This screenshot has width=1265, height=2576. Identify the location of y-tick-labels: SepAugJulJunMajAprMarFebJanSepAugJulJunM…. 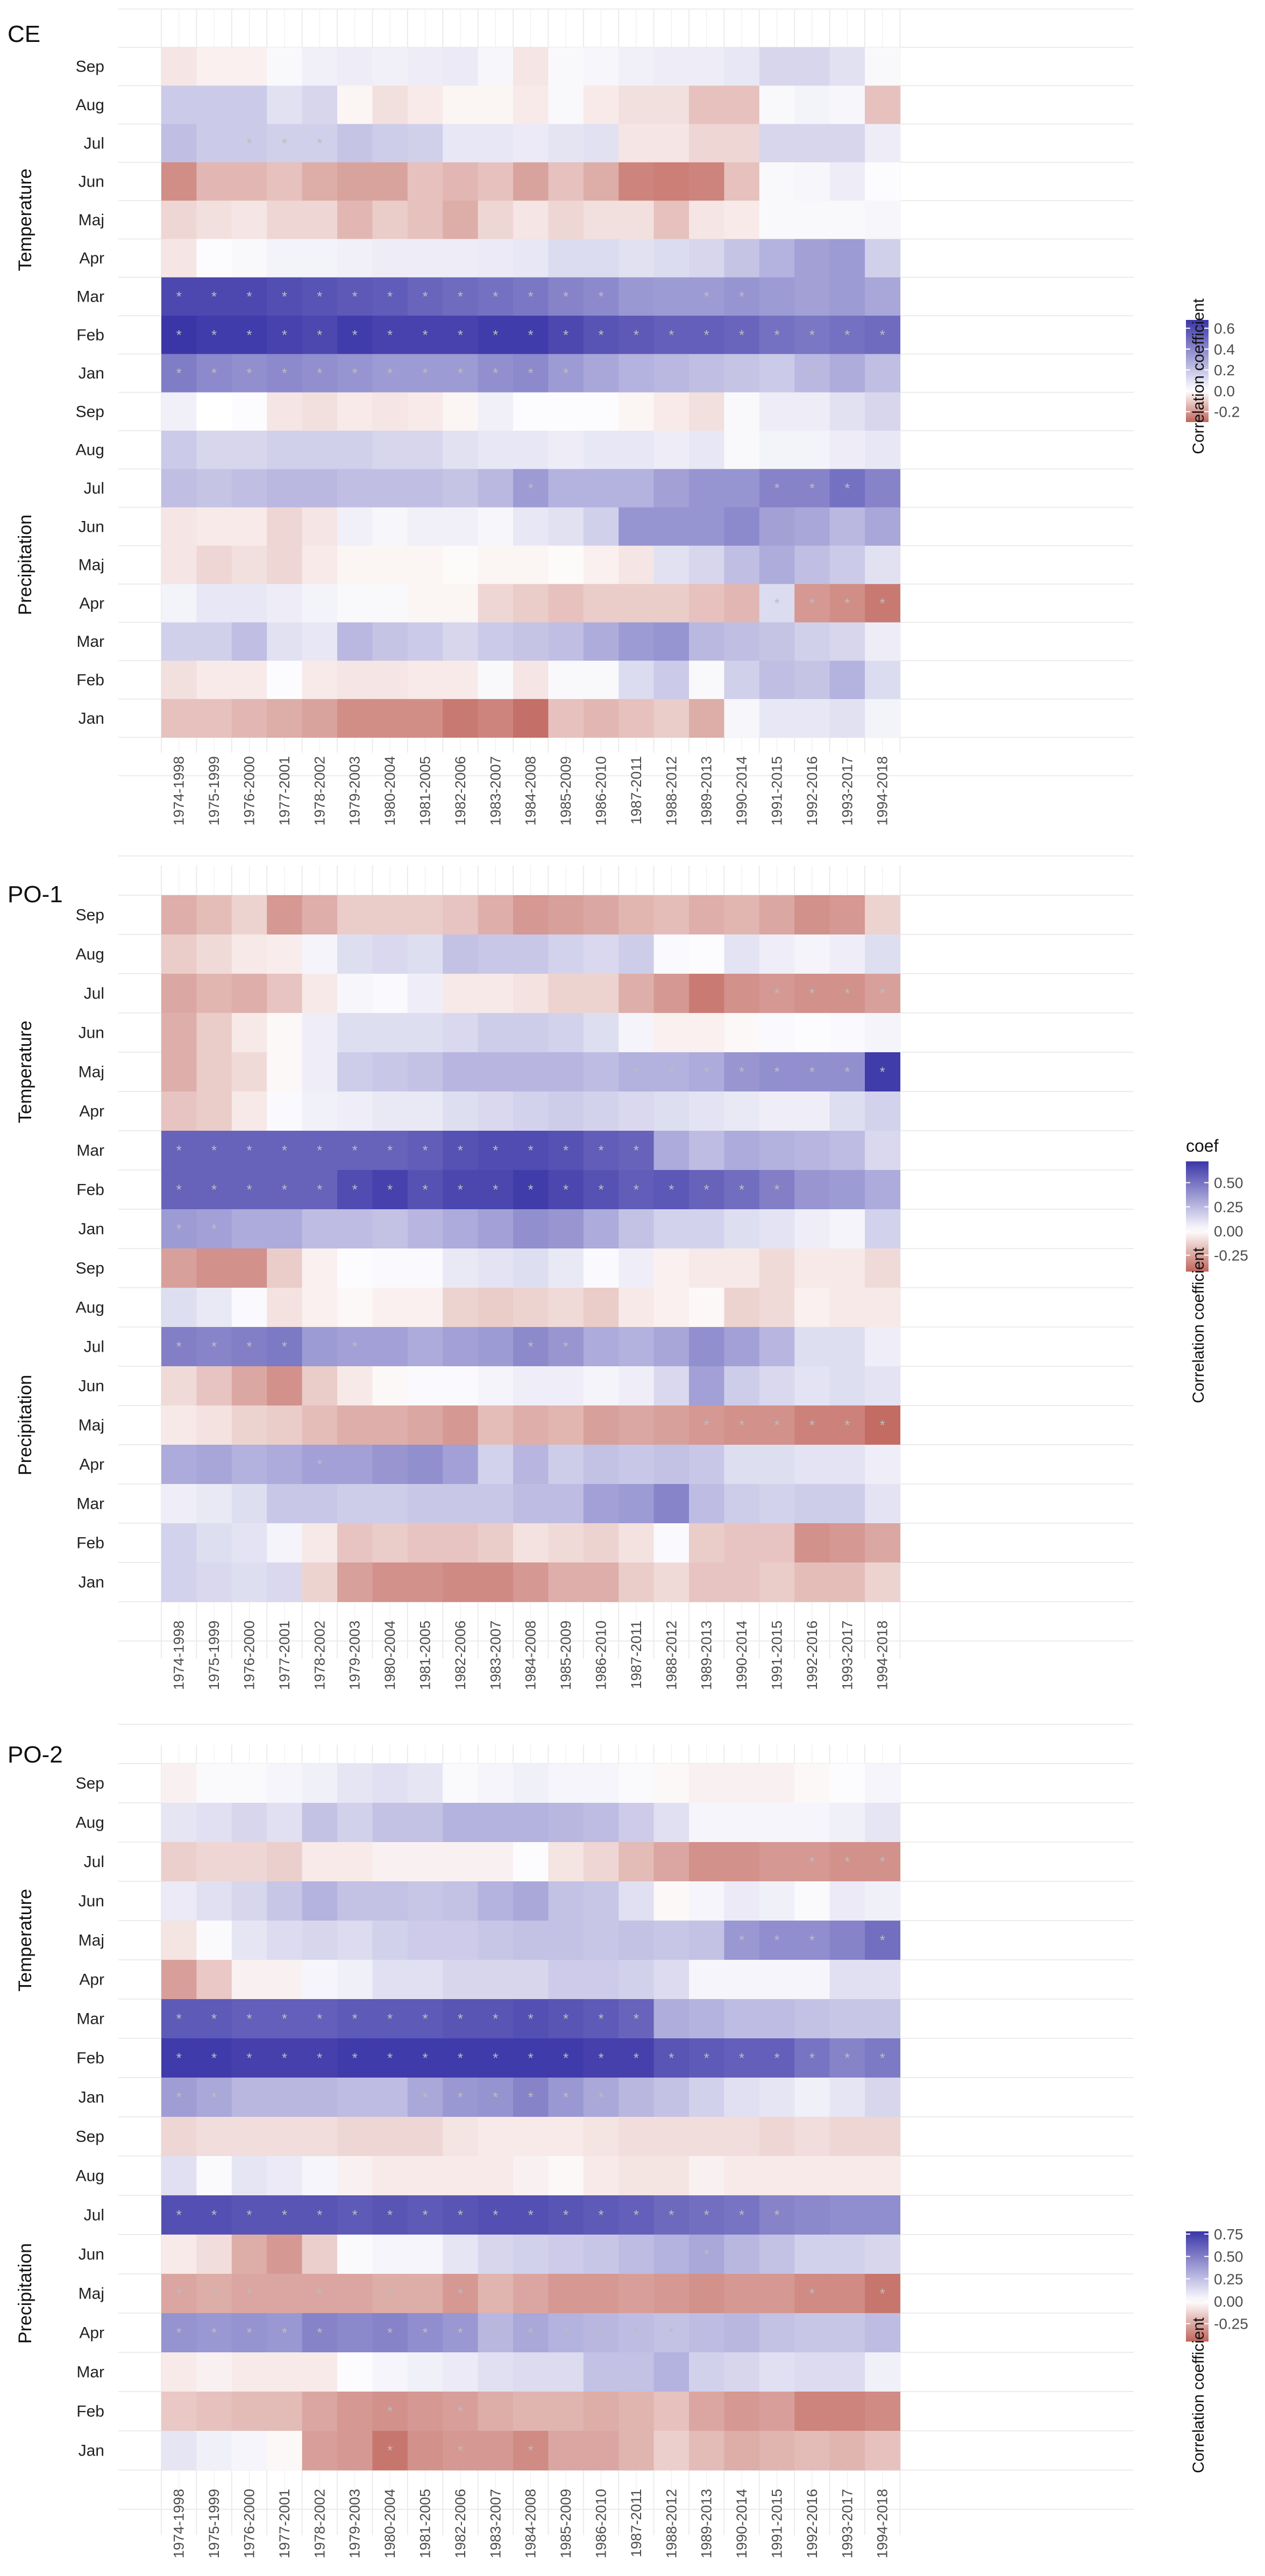
(90, 1249).